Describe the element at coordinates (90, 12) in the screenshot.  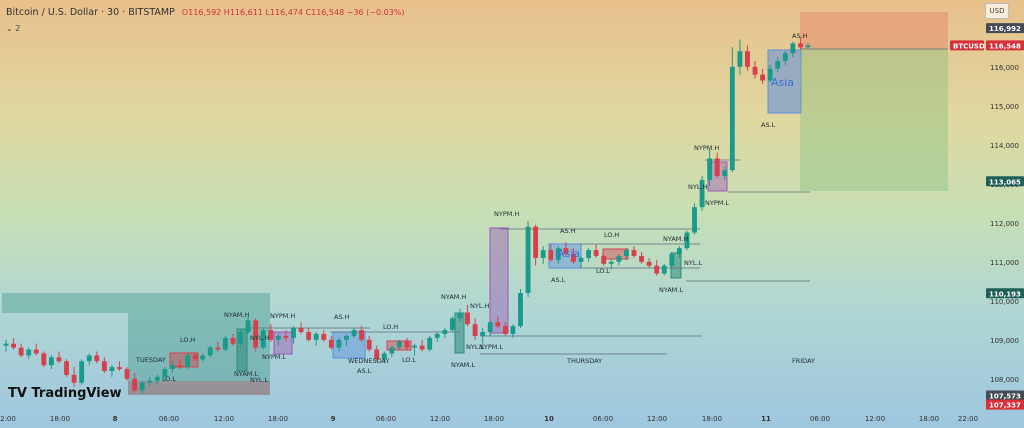
I see `symbol-title: Bitcoin / U.S. Dollar · 30 · BITSTAMP` at that location.